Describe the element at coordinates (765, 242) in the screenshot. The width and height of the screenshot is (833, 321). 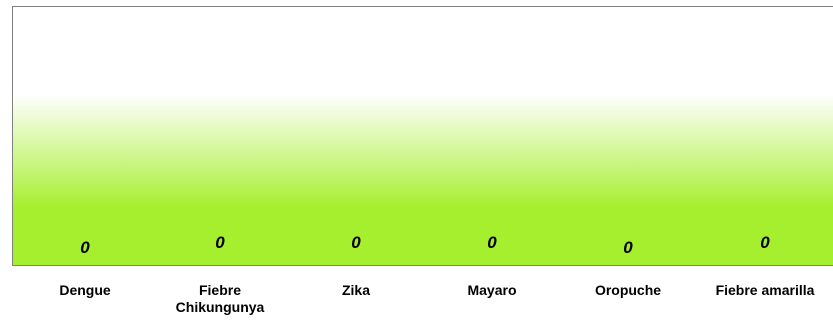
I see `data-label-5: 0` at that location.